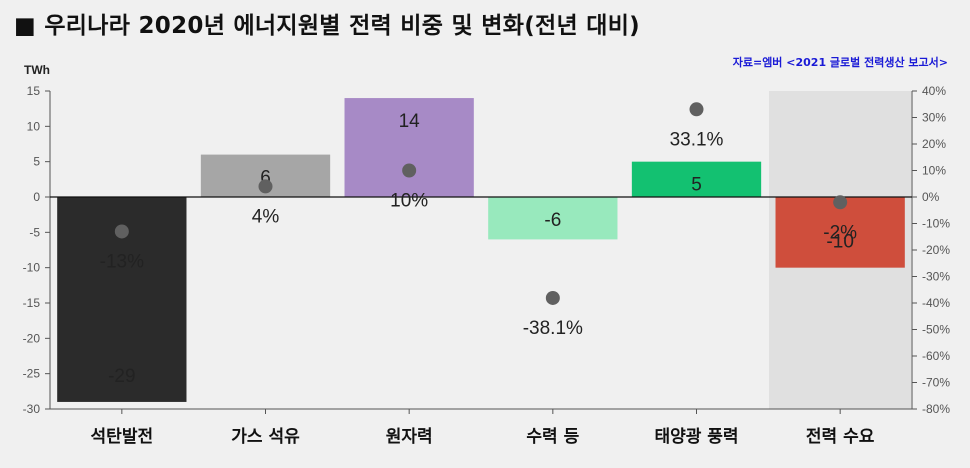  What do you see at coordinates (266, 216) in the screenshot?
I see `percent-label: 4%` at bounding box center [266, 216].